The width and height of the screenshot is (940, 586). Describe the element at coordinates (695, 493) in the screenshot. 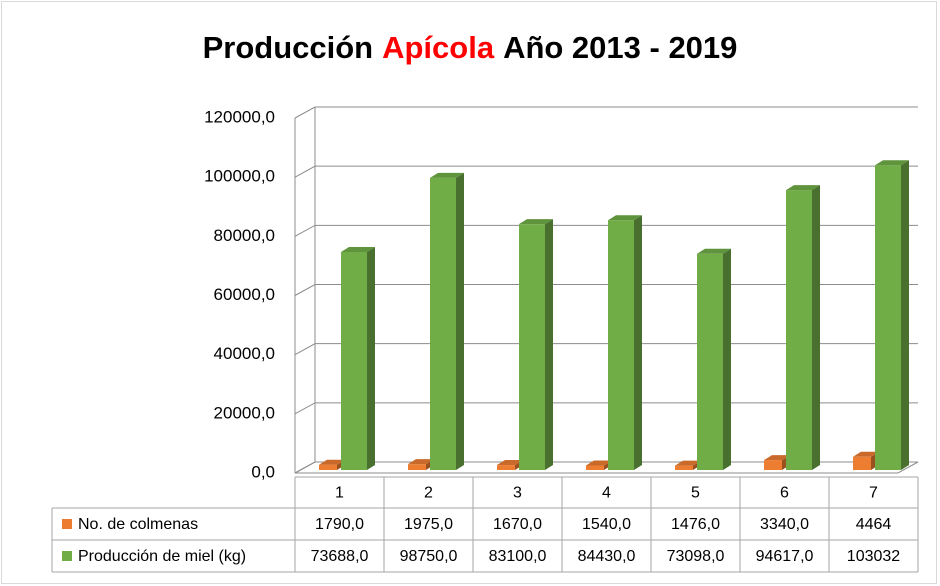

I see `x-tick-label: 5` at that location.